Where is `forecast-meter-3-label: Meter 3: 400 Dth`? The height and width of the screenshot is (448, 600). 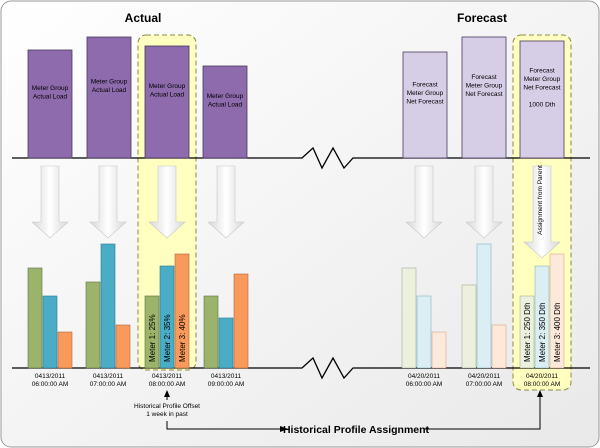 forecast-meter-3-label: Meter 3: 400 Dth is located at coordinates (557, 332).